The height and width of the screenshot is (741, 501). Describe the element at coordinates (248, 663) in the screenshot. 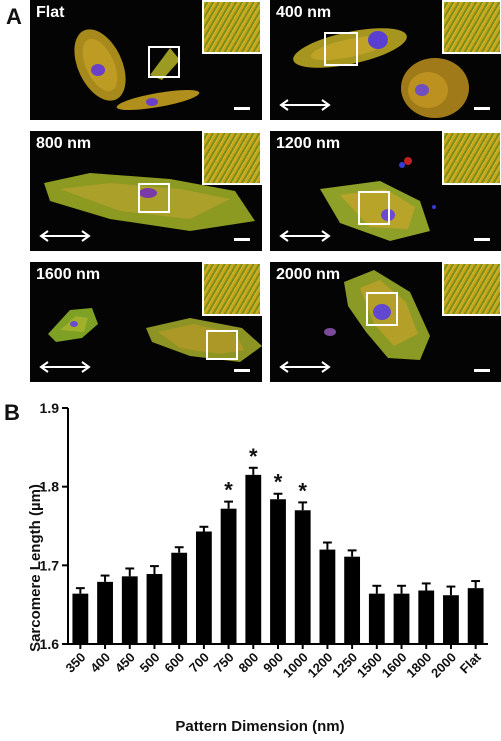

I see `x-tick-label: 800` at that location.